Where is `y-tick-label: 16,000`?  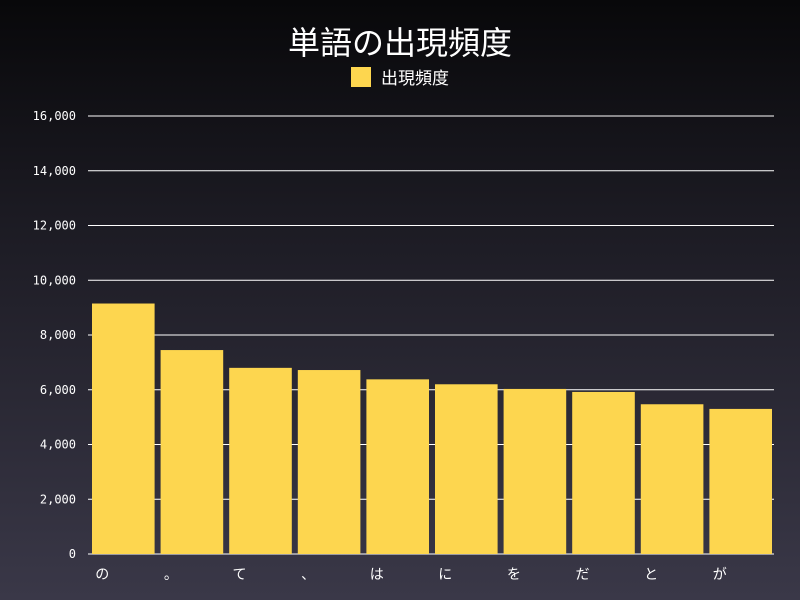
y-tick-label: 16,000 is located at coordinates (54, 116).